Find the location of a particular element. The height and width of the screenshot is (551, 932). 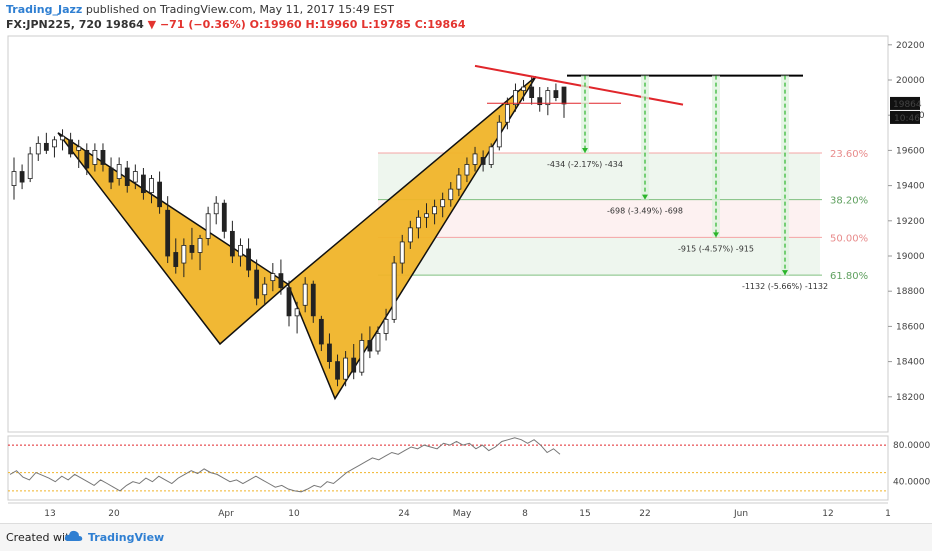

fib-level-label: 38.20% is located at coordinates (849, 201).